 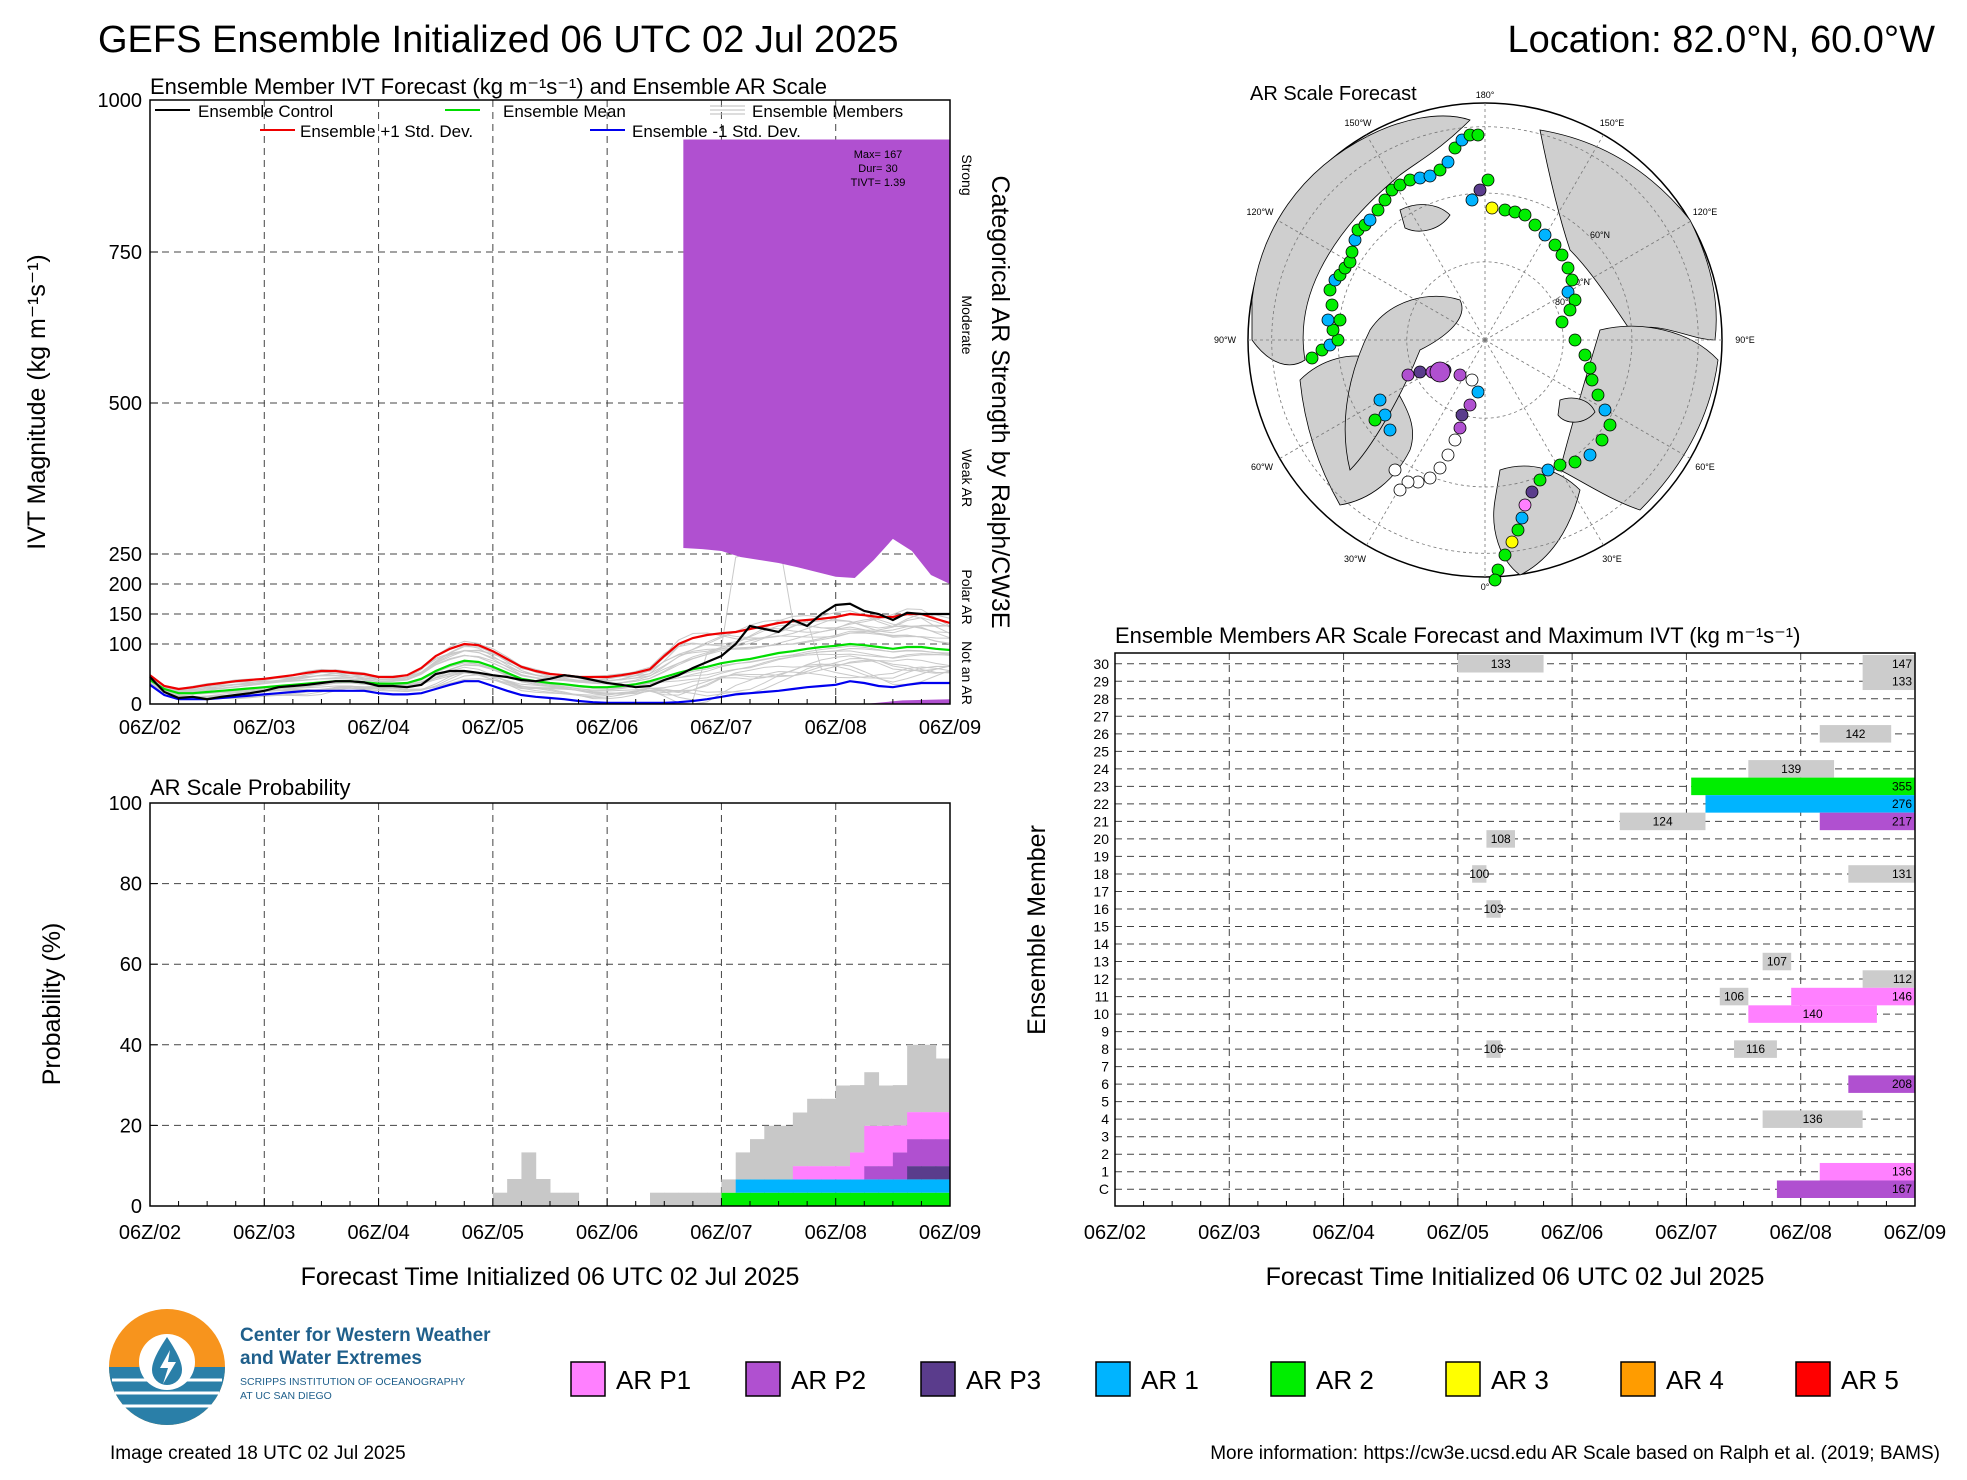 What do you see at coordinates (378, 728) in the screenshot?
I see `ivt-xtick-label: 06Z/04` at bounding box center [378, 728].